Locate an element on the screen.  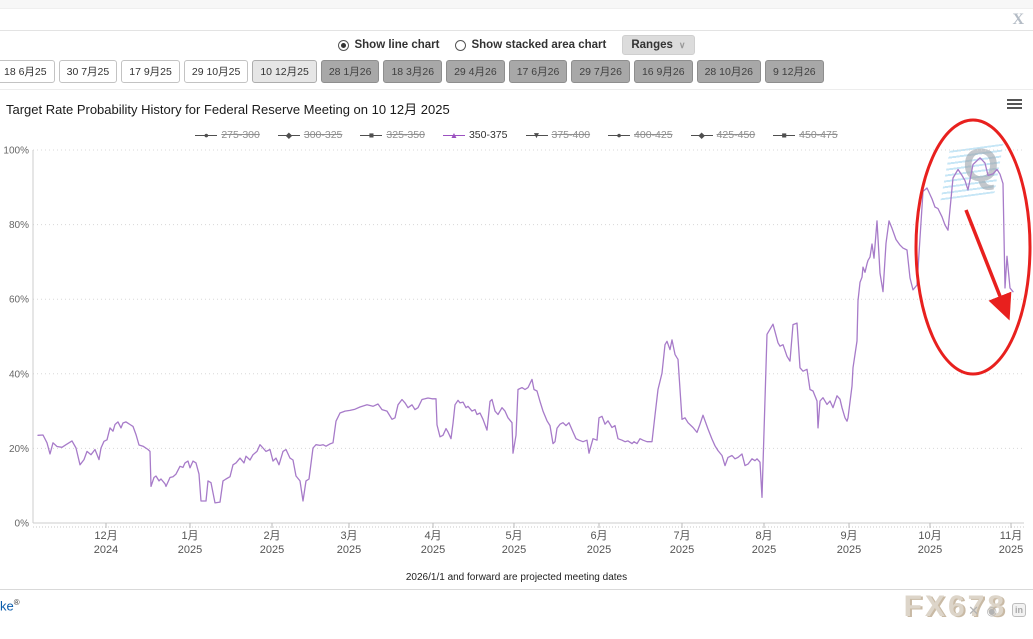
svg-text: 11月 is located at coordinates (1011, 536).